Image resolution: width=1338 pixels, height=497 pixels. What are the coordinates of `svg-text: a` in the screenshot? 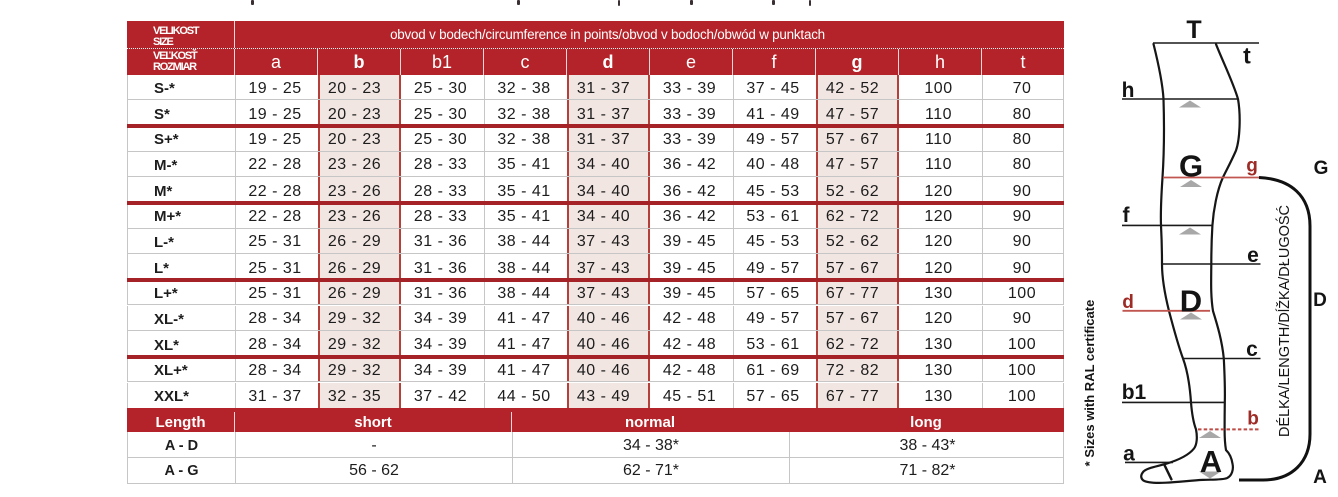 It's located at (1129, 454).